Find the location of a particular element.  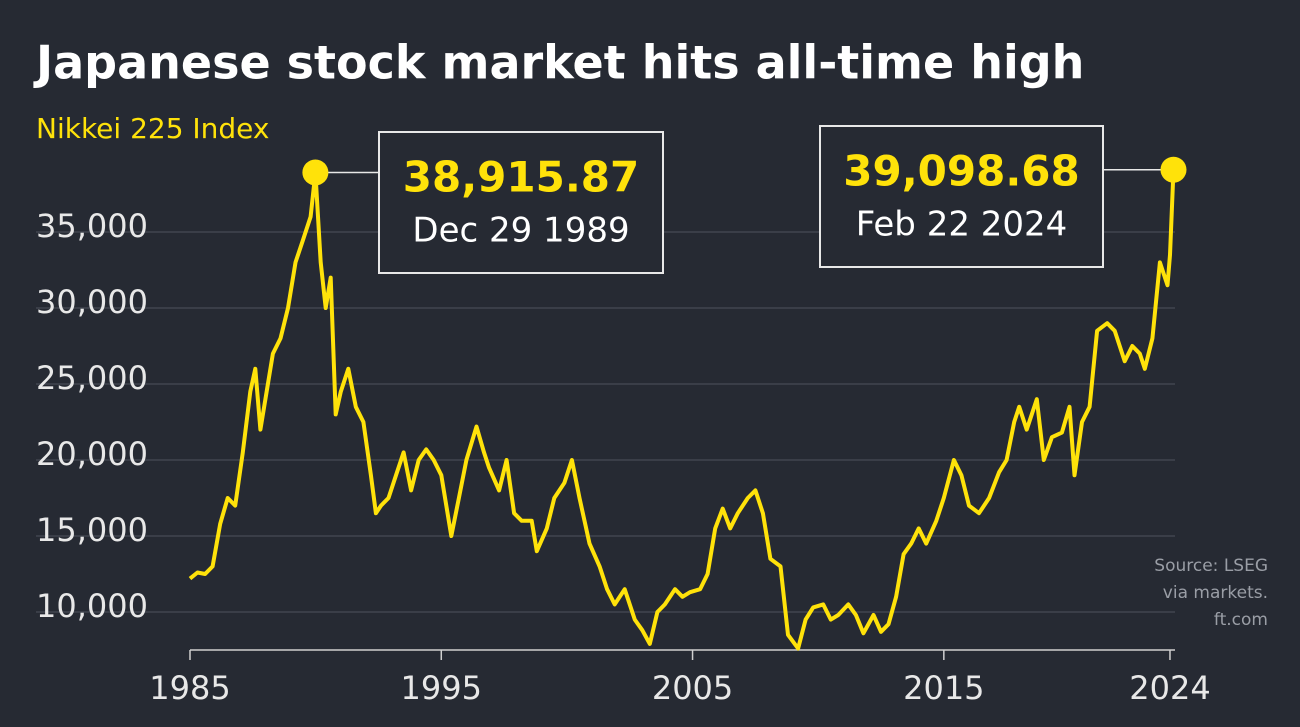

x-tick-label: 1985 is located at coordinates (189, 688).